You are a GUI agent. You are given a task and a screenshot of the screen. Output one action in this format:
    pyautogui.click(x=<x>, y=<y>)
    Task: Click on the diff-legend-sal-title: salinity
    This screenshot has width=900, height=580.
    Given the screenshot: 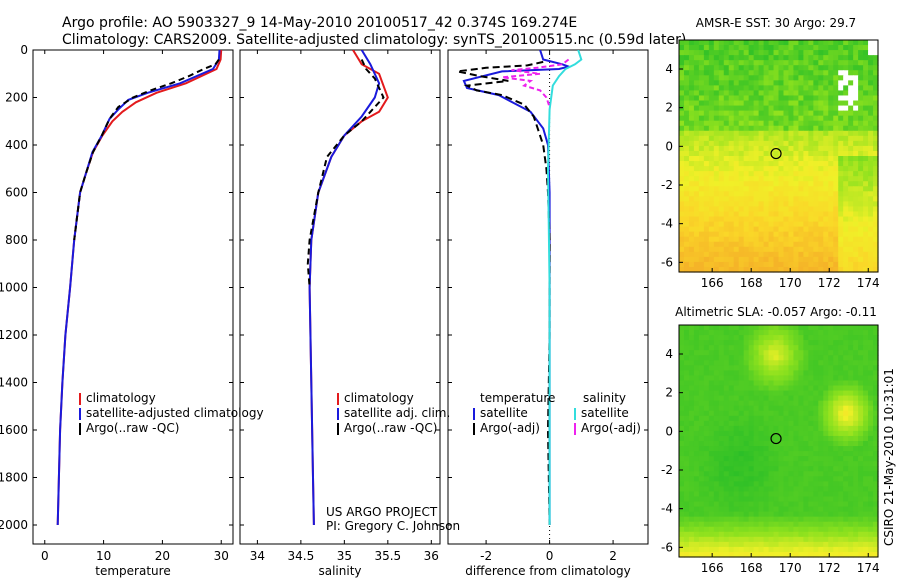 What is the action you would take?
    pyautogui.click(x=604, y=398)
    